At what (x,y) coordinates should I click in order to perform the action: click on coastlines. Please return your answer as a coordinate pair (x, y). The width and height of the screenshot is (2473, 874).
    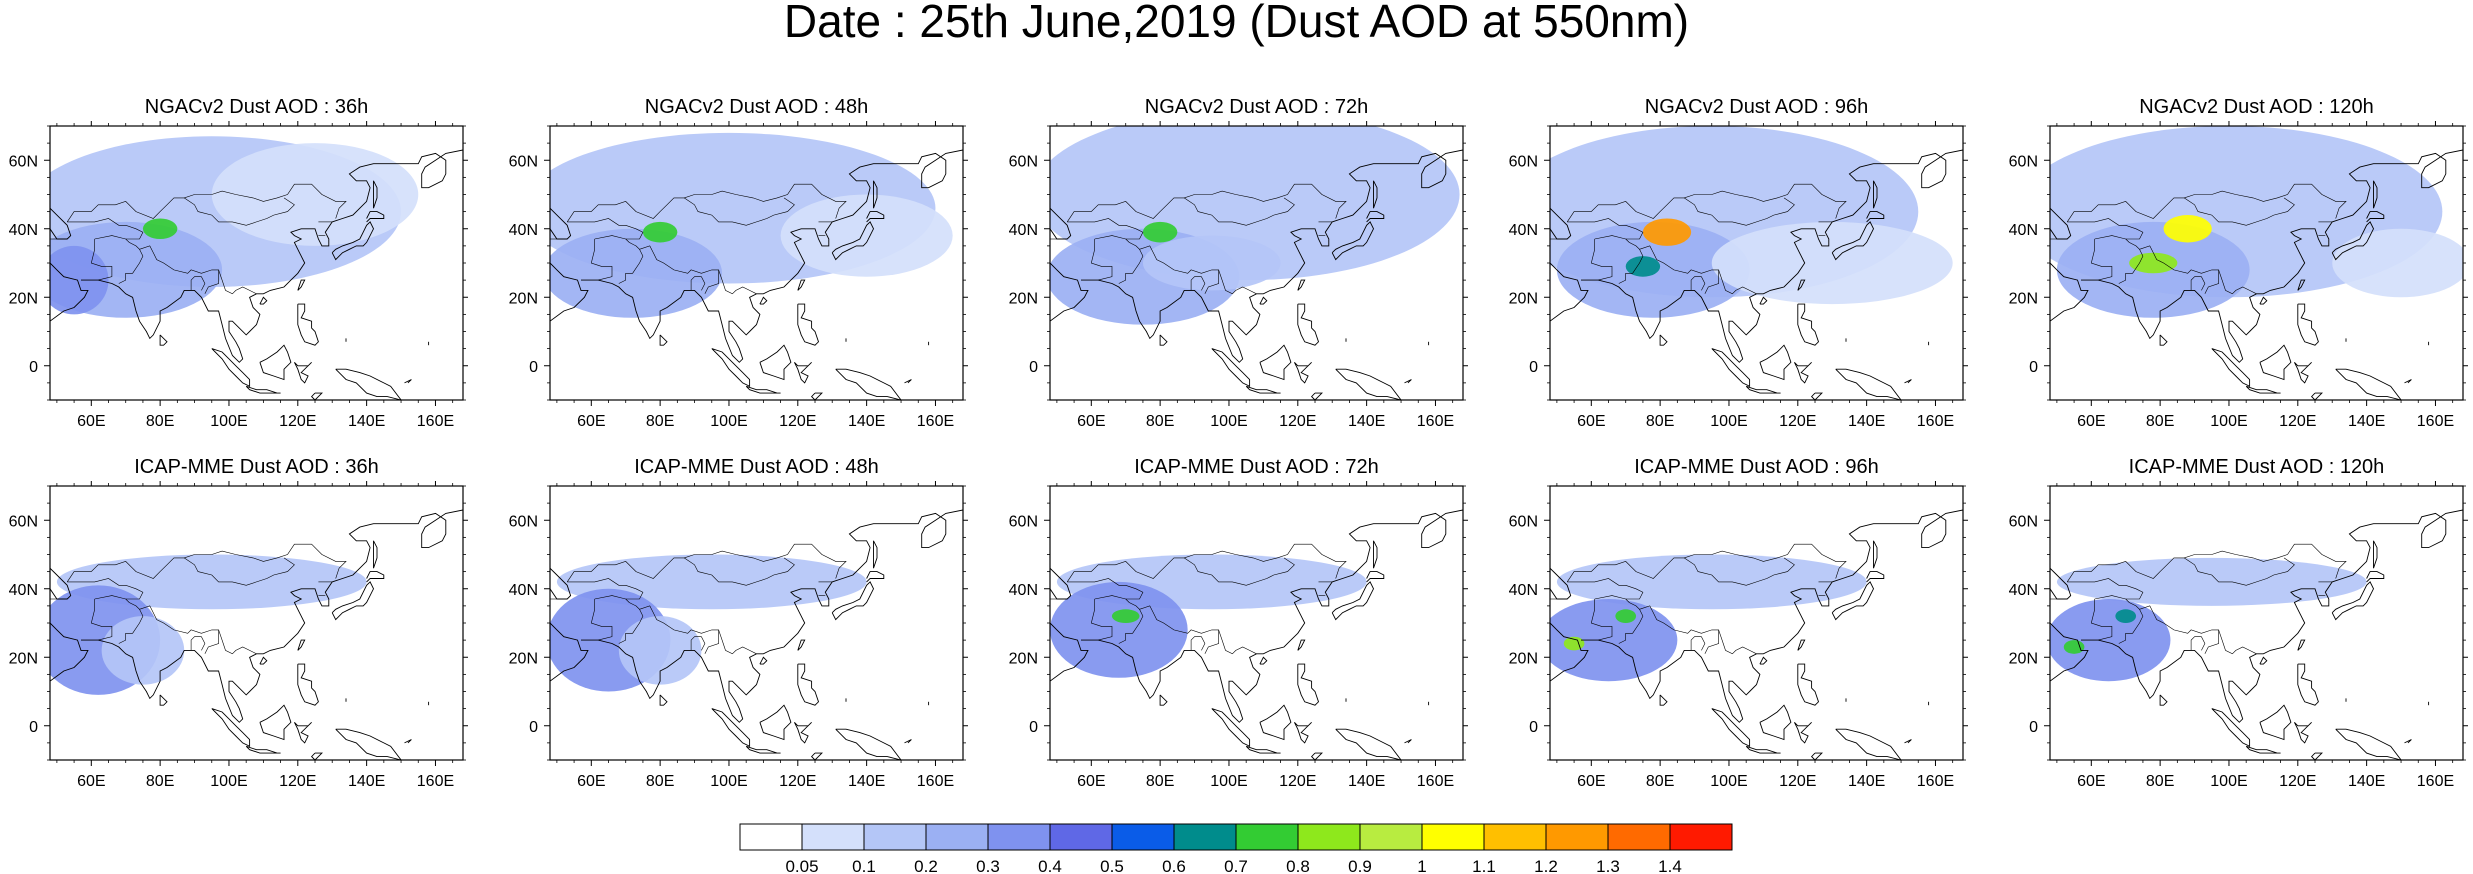
    Looking at the image, I should click on (1756, 274).